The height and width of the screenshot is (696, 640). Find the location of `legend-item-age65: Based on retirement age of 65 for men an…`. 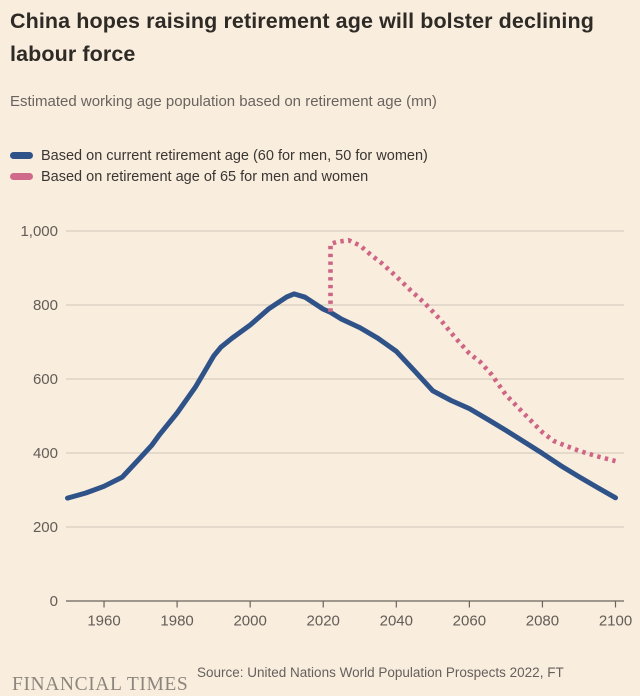

legend-item-age65: Based on retirement age of 65 for men an… is located at coordinates (219, 176).